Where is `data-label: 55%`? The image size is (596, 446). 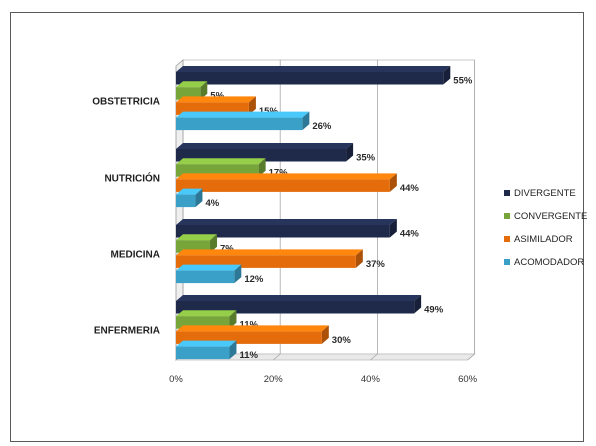
data-label: 55% is located at coordinates (463, 81).